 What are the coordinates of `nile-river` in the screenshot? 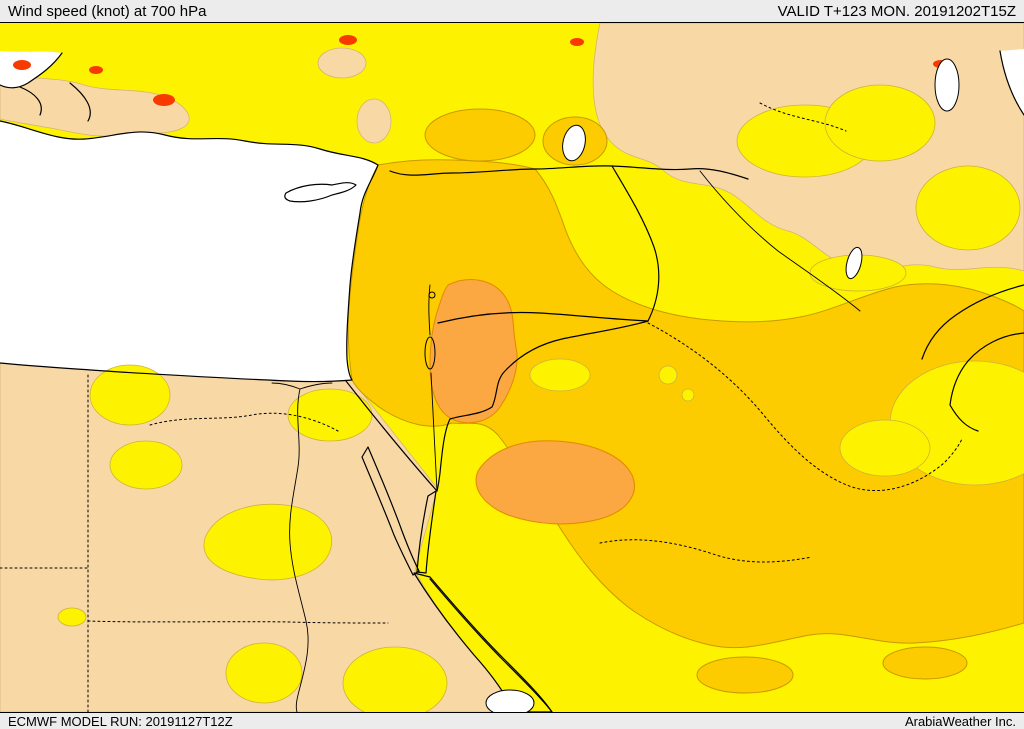 It's located at (302, 547).